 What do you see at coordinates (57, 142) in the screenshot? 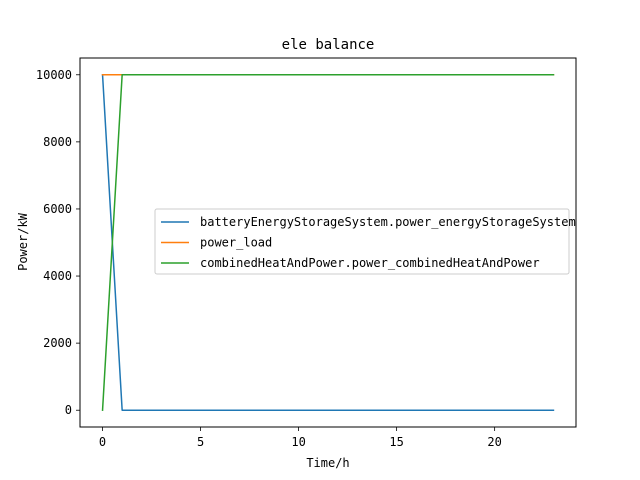
I see `y-tick-label-4: 8000` at bounding box center [57, 142].